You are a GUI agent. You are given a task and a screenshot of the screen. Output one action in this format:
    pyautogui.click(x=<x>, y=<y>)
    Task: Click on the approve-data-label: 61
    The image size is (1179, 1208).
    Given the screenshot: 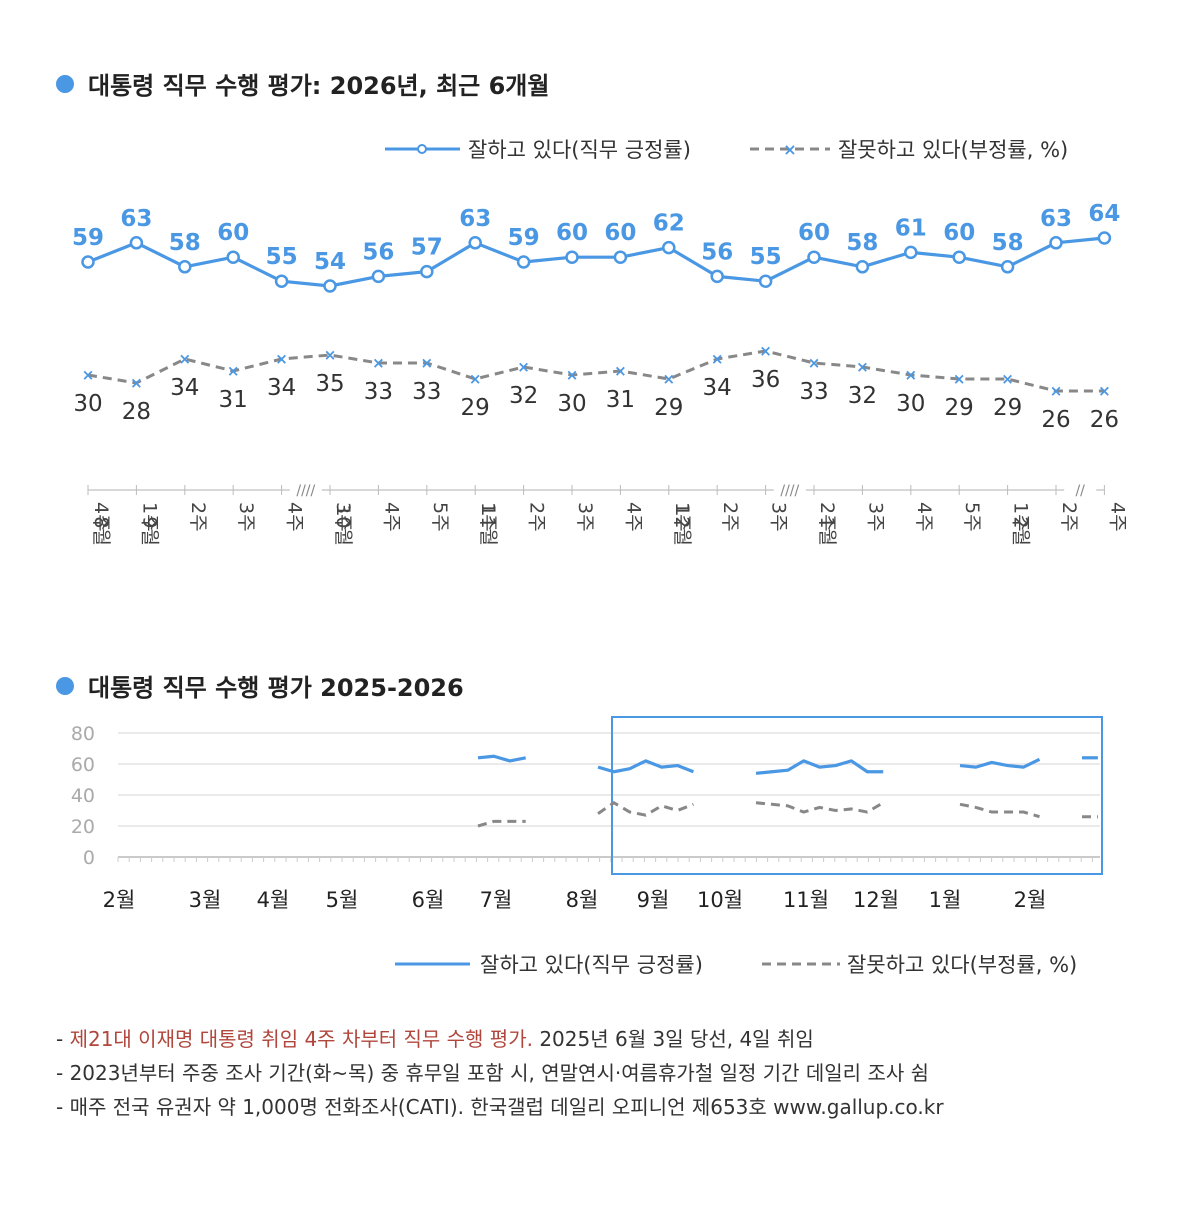 What is the action you would take?
    pyautogui.click(x=911, y=228)
    